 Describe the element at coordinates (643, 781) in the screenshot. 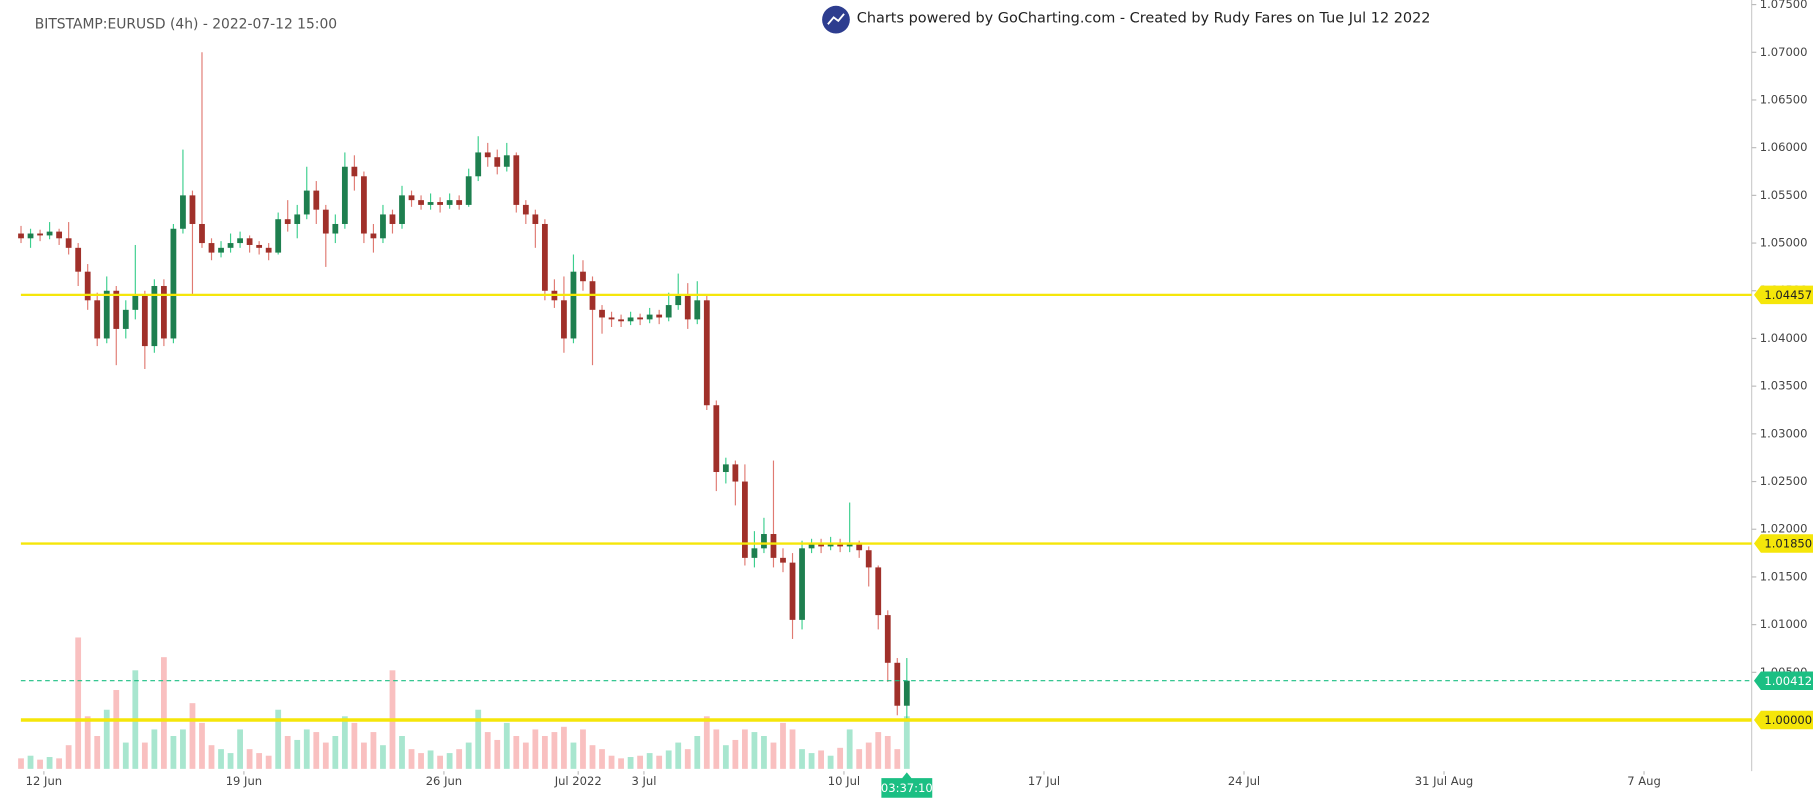

I see `x-tick-label: 3 Jul` at that location.